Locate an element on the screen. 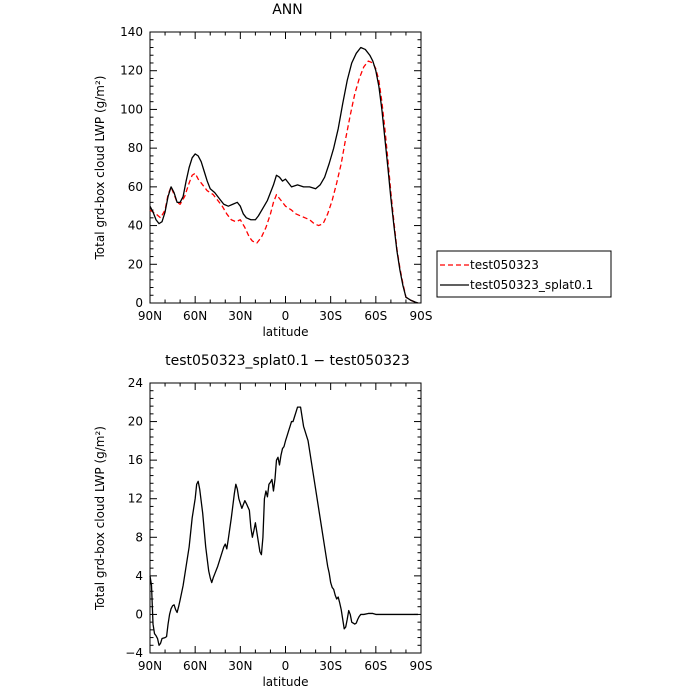 This screenshot has height=700, width=700. y-tick-label: 40 is located at coordinates (135, 226).